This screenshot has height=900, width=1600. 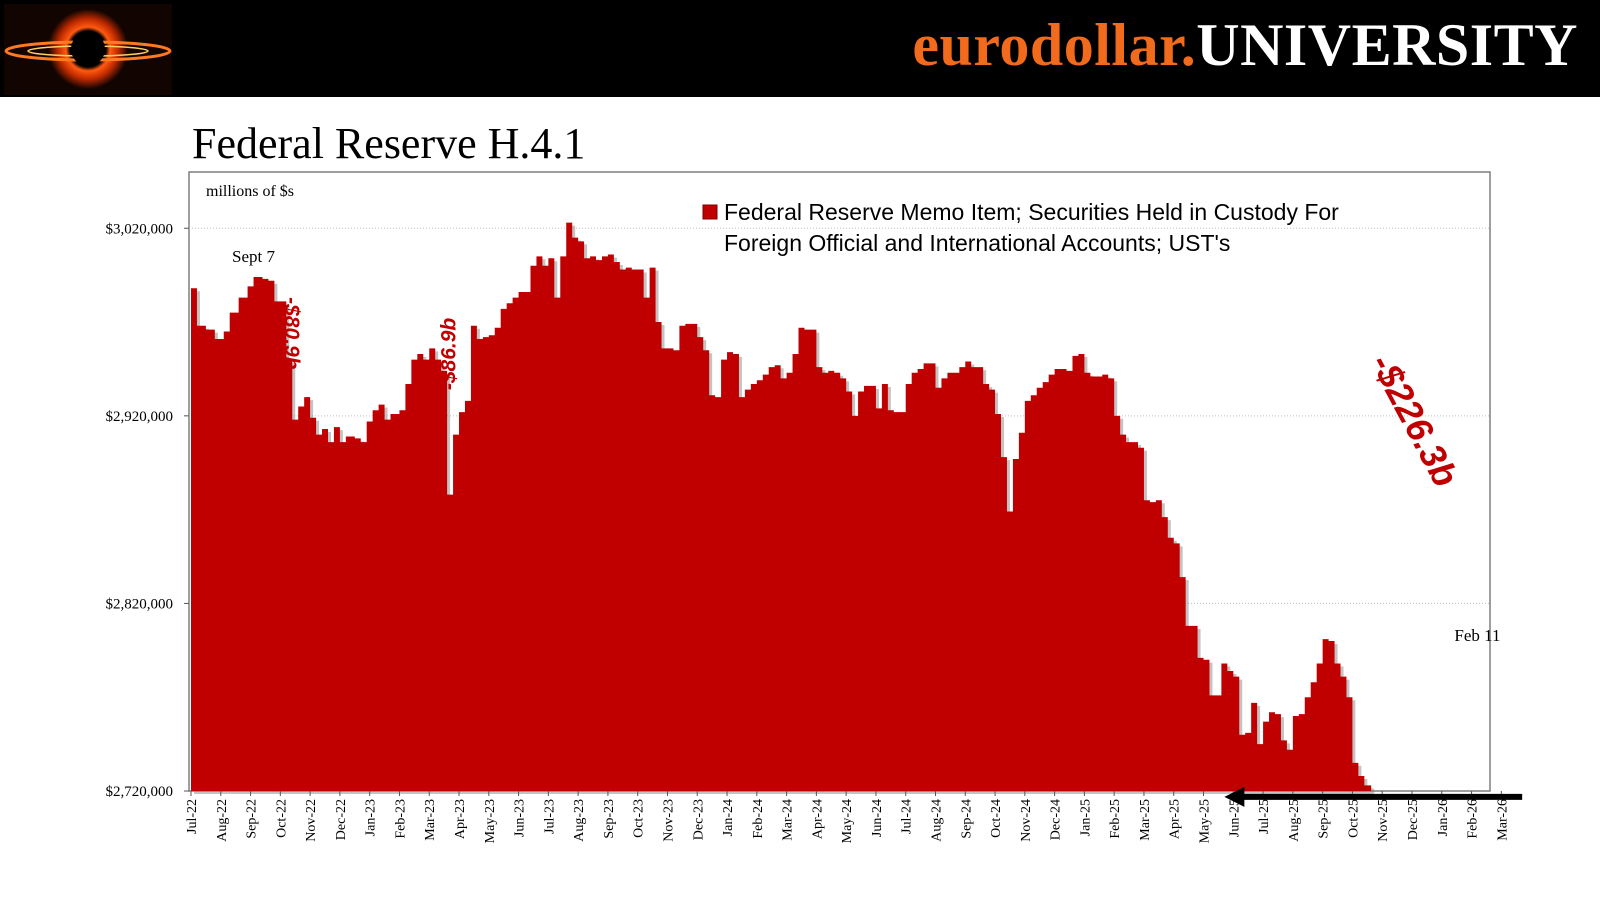 I want to click on x-tick-label: Sep-24, so click(x=966, y=819).